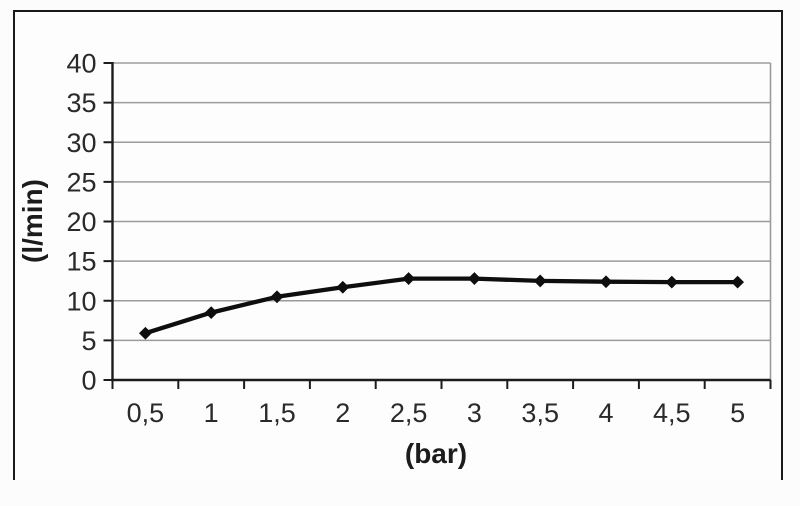 The height and width of the screenshot is (506, 800). Describe the element at coordinates (737, 413) in the screenshot. I see `x-tick-label: 5` at that location.